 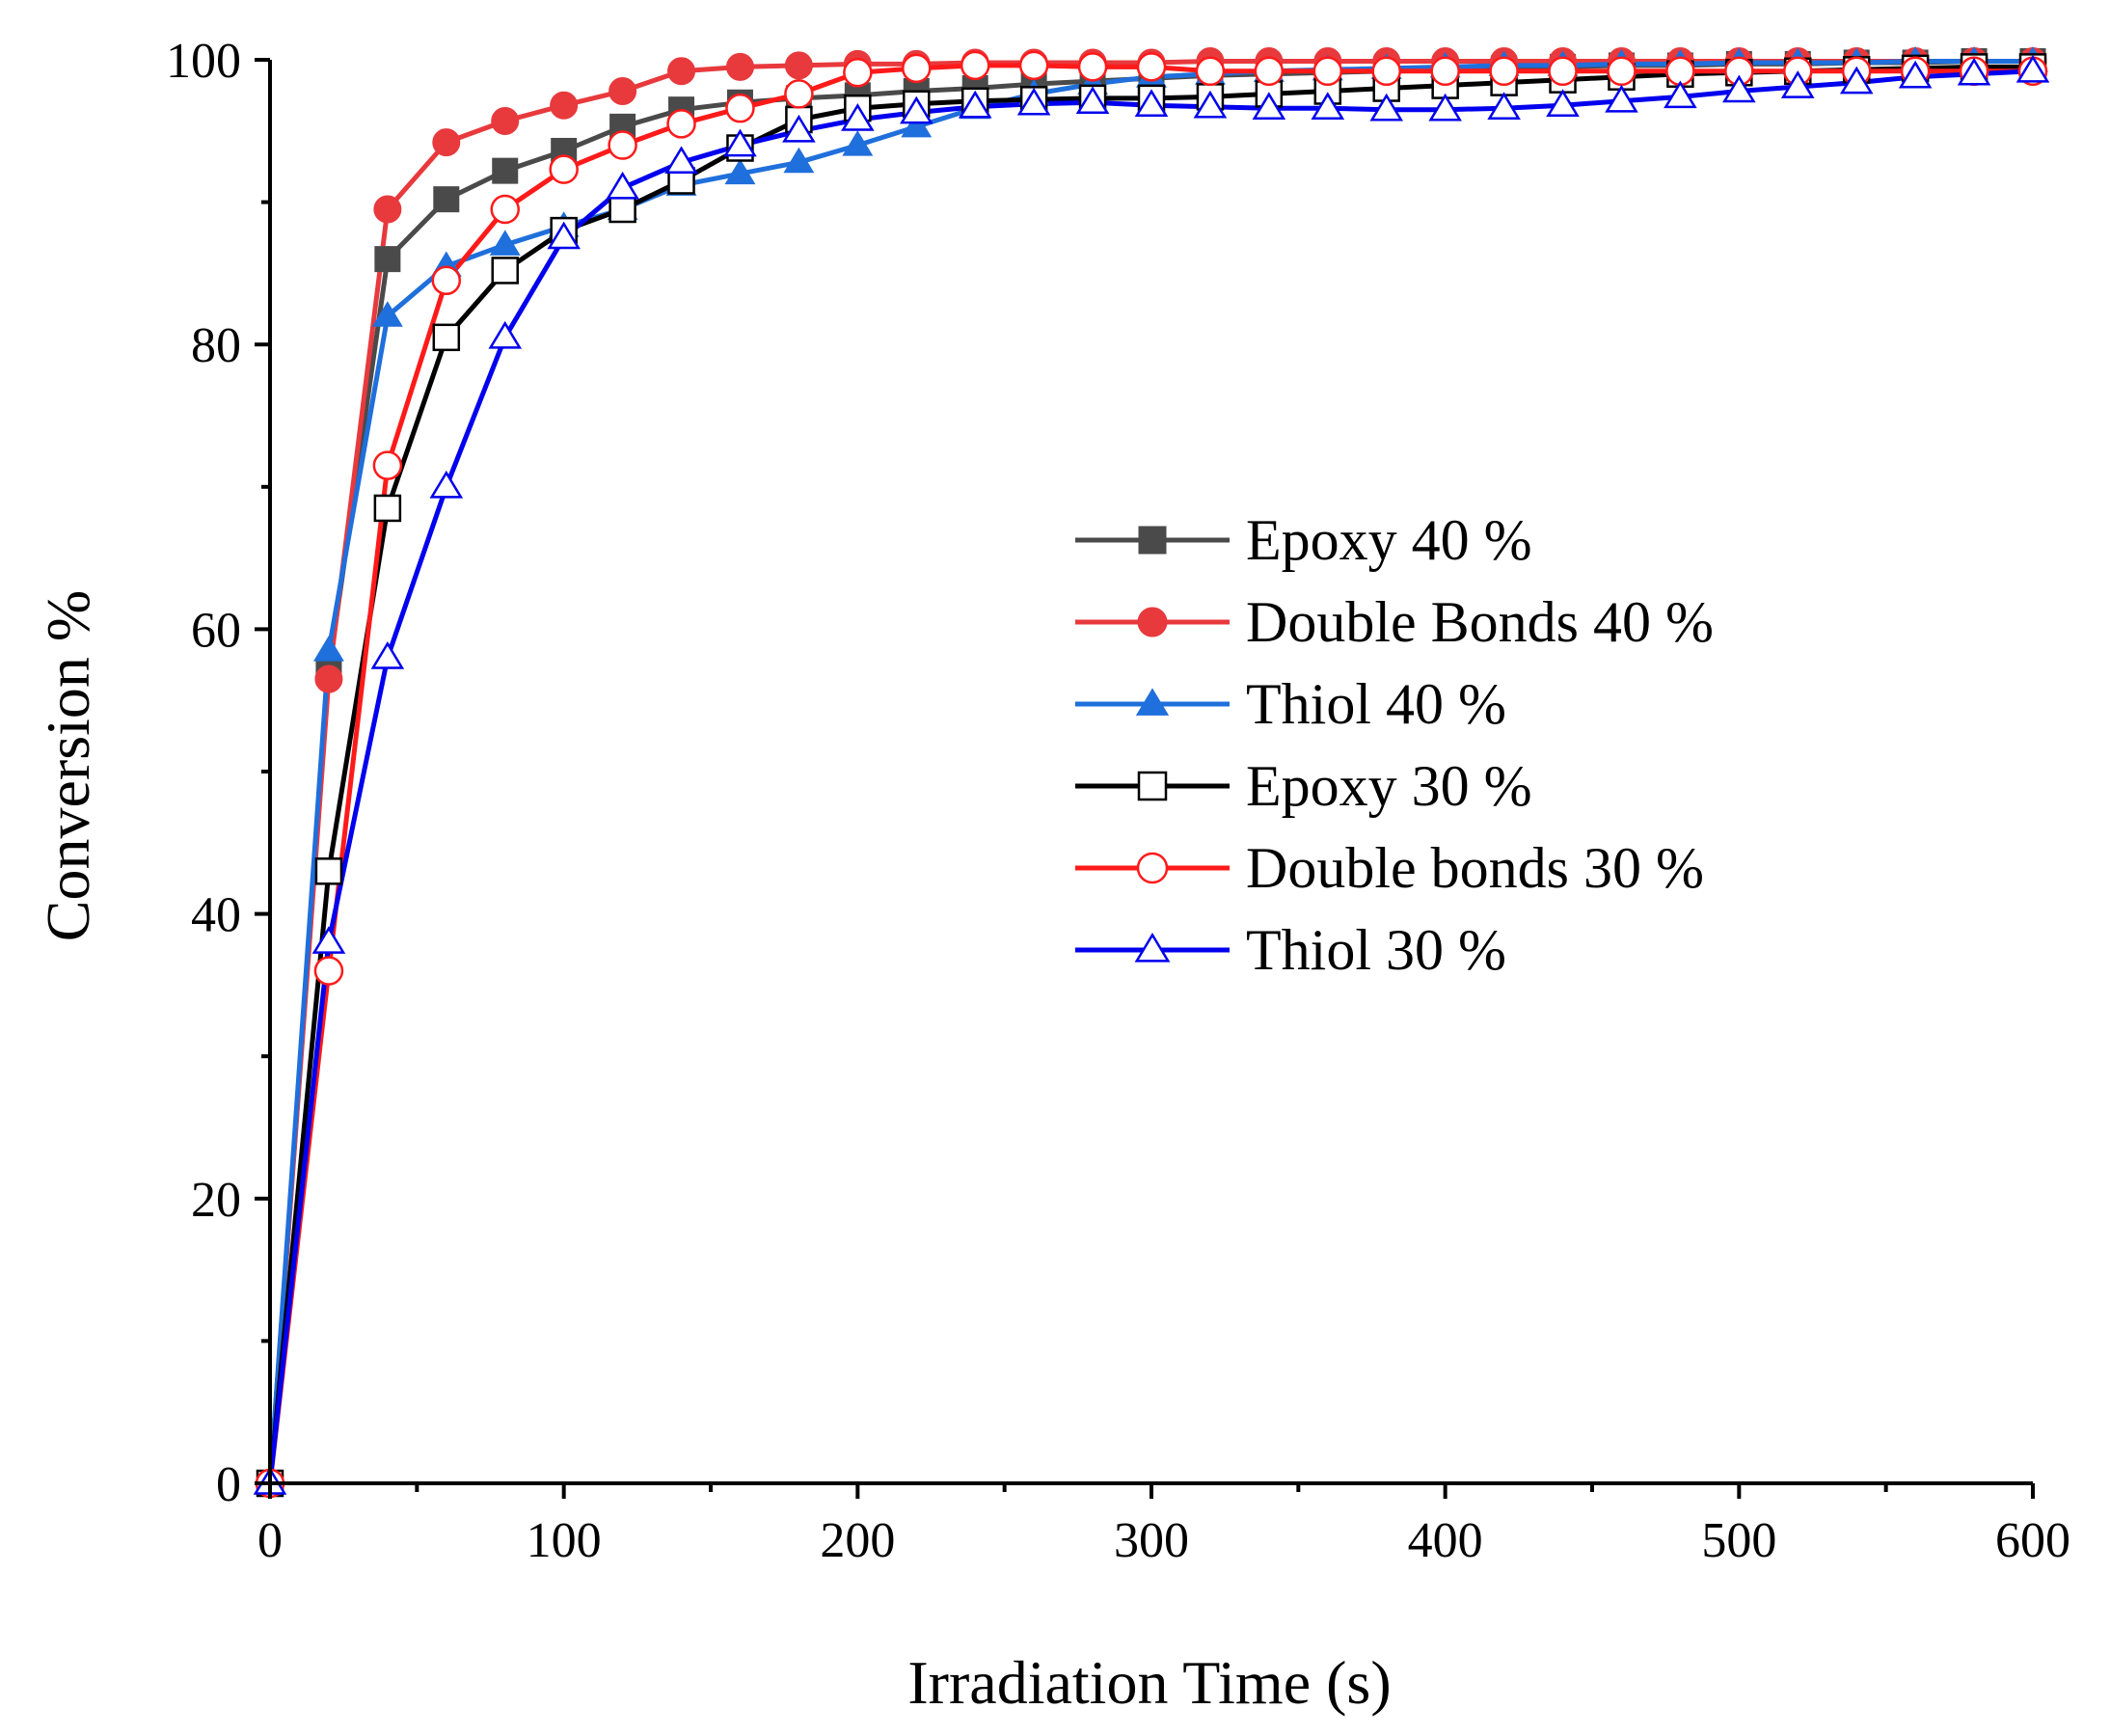 I want to click on y-tick-label: 0, so click(x=229, y=1485).